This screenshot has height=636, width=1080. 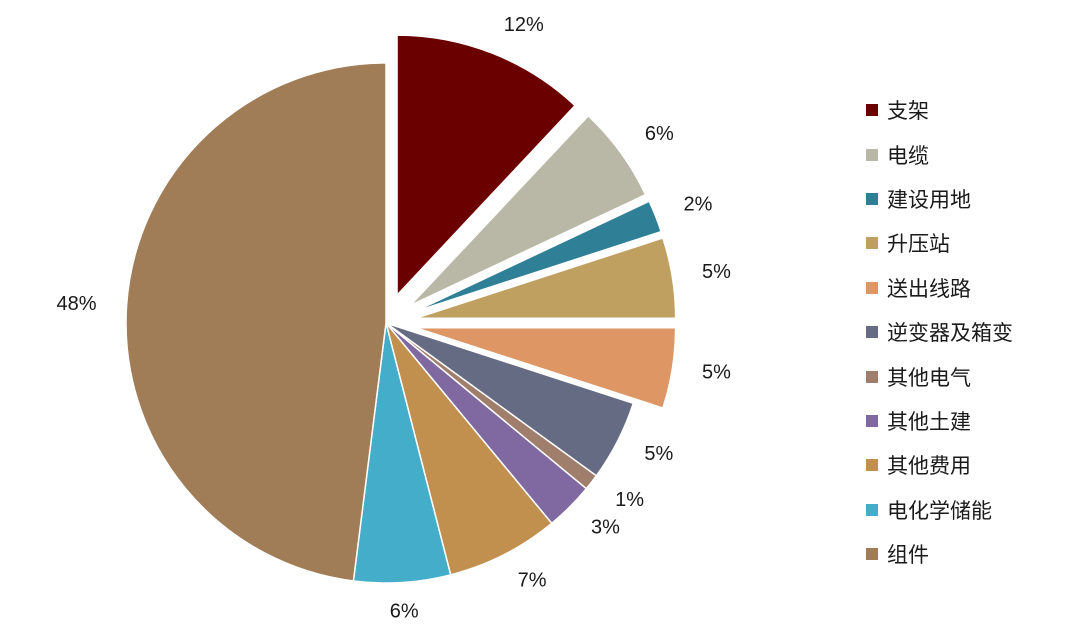 I want to click on legend-item: 组件, so click(x=971, y=554).